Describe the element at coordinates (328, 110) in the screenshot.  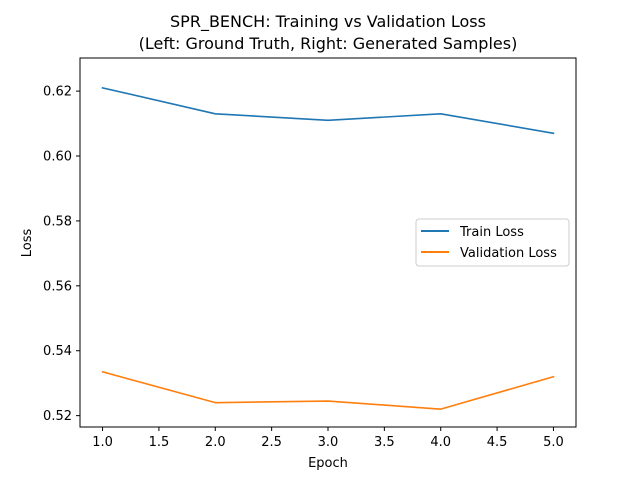
I see `series-line-train-loss` at that location.